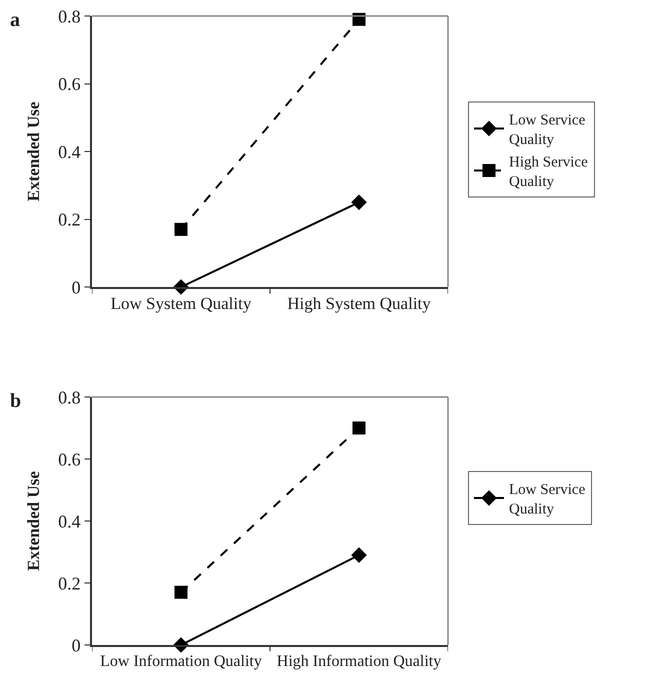 Image resolution: width=649 pixels, height=677 pixels. I want to click on legend-label: High Service Quality, so click(548, 172).